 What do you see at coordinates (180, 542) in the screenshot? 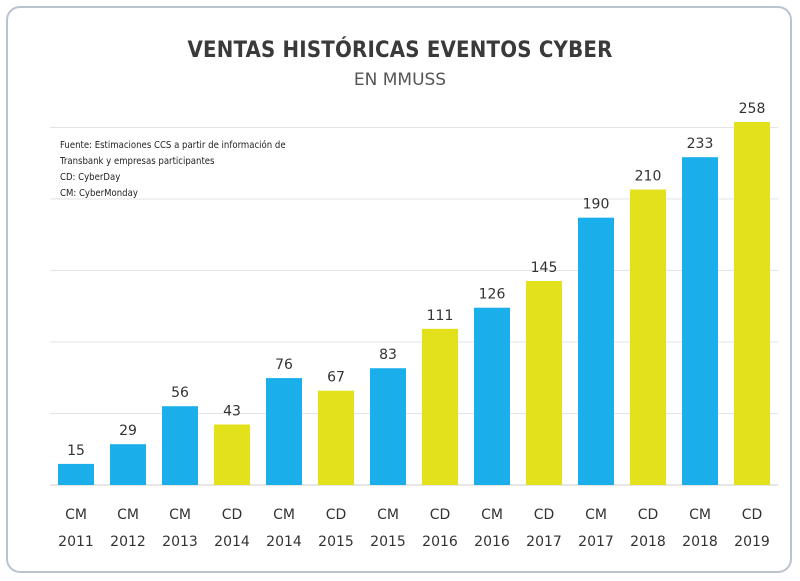
I see `x-tick-label-year: 2013` at bounding box center [180, 542].